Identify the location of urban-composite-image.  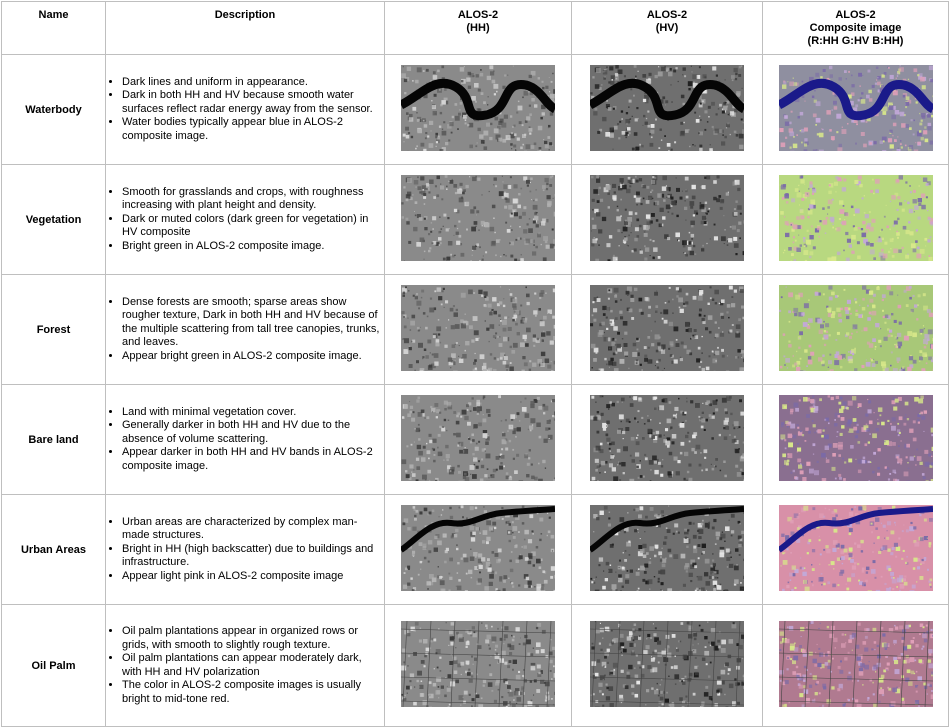
(856, 548).